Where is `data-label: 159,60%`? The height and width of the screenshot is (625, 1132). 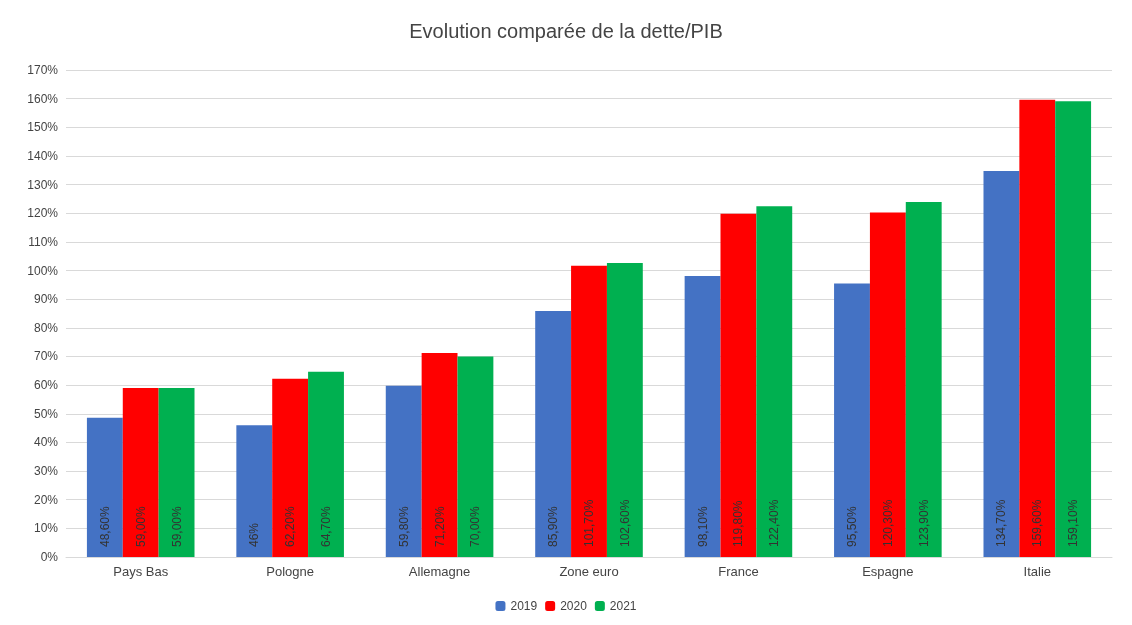 data-label: 159,60% is located at coordinates (1037, 523).